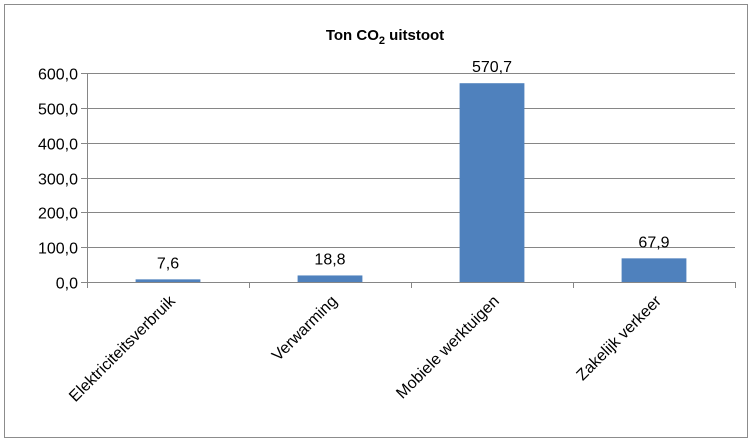 The height and width of the screenshot is (442, 754). I want to click on y-tick-label: 600,0, so click(58, 75).